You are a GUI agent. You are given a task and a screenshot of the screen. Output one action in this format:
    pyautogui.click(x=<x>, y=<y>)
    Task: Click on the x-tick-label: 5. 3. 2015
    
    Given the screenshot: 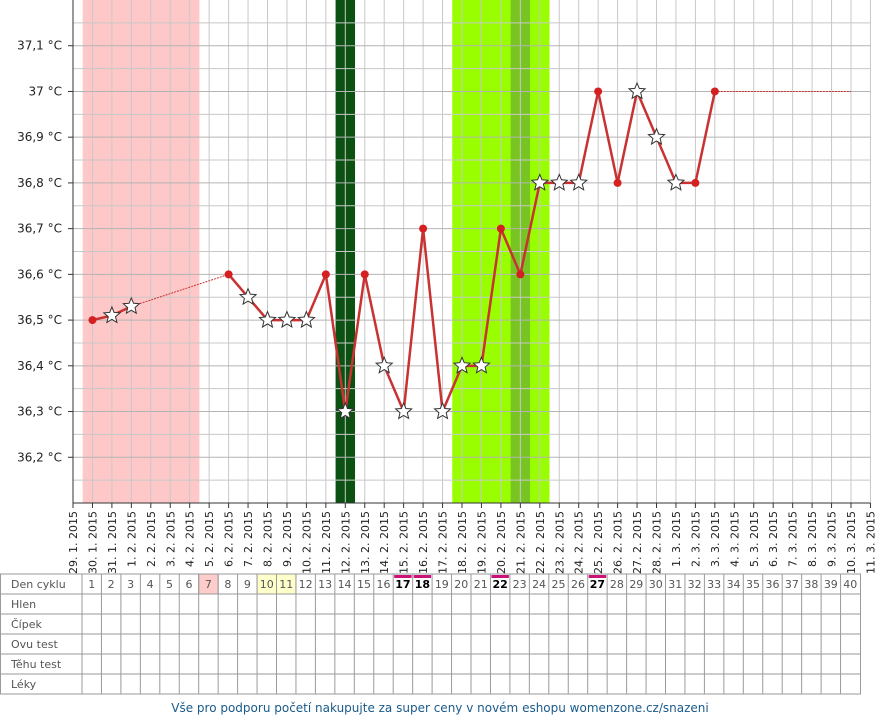 What is the action you would take?
    pyautogui.click(x=754, y=539)
    